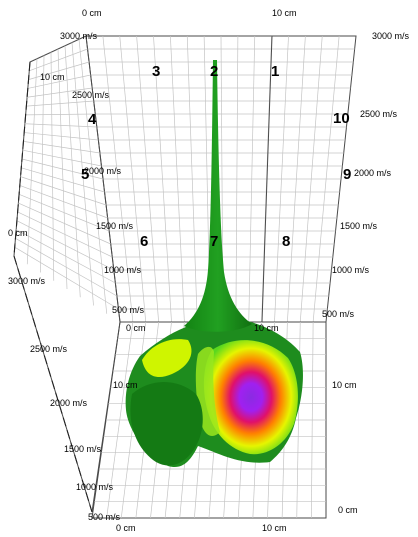 The height and width of the screenshot is (537, 418). Describe the element at coordinates (136, 328) in the screenshot. I see `back-bottom-x-tick-0: 0 cm` at that location.